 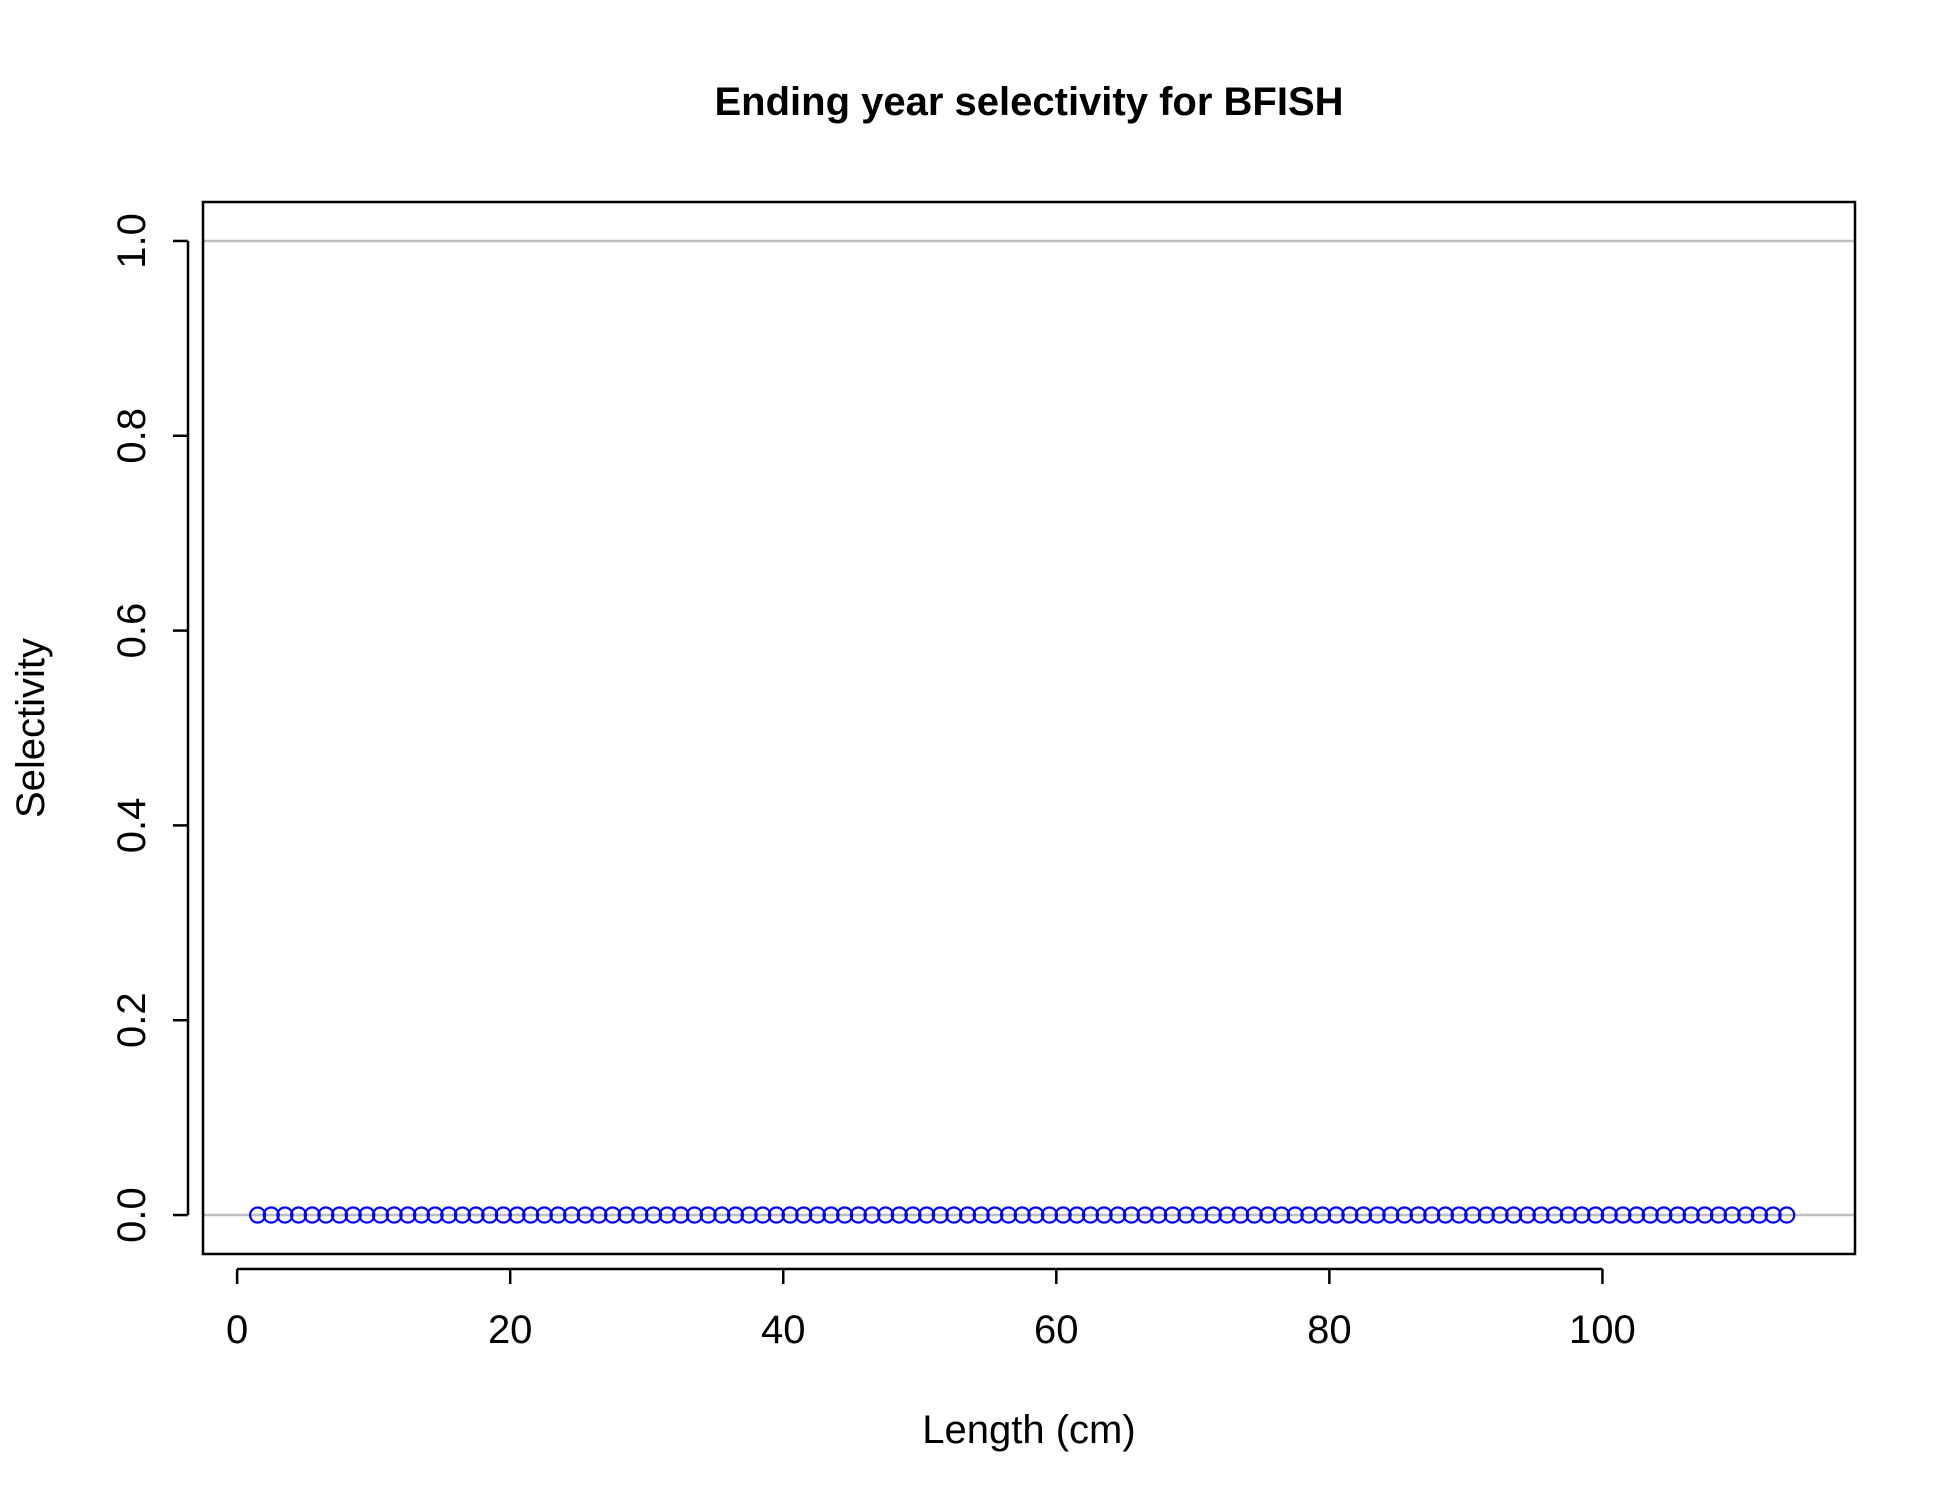 I want to click on x-tick-label: 20, so click(x=510, y=1330).